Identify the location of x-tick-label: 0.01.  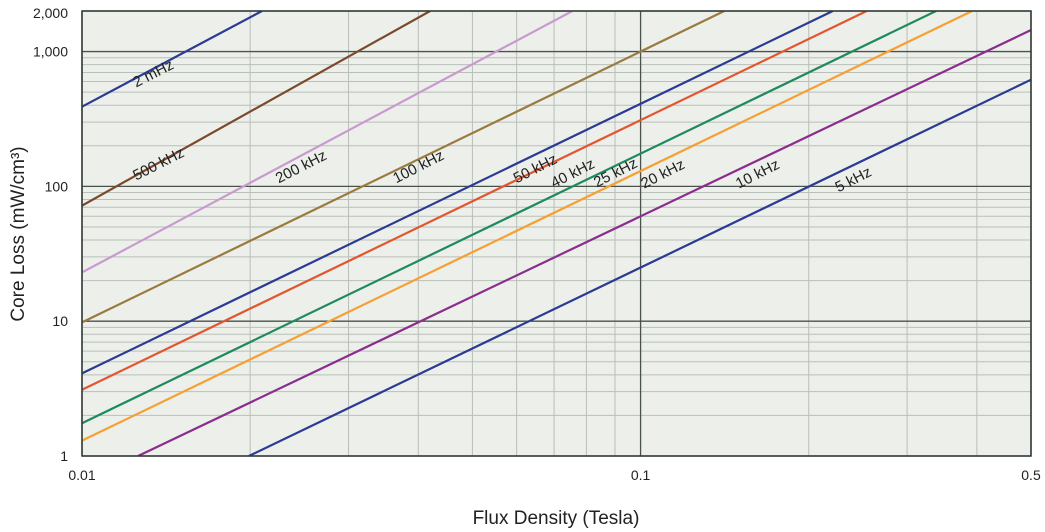
(81, 475).